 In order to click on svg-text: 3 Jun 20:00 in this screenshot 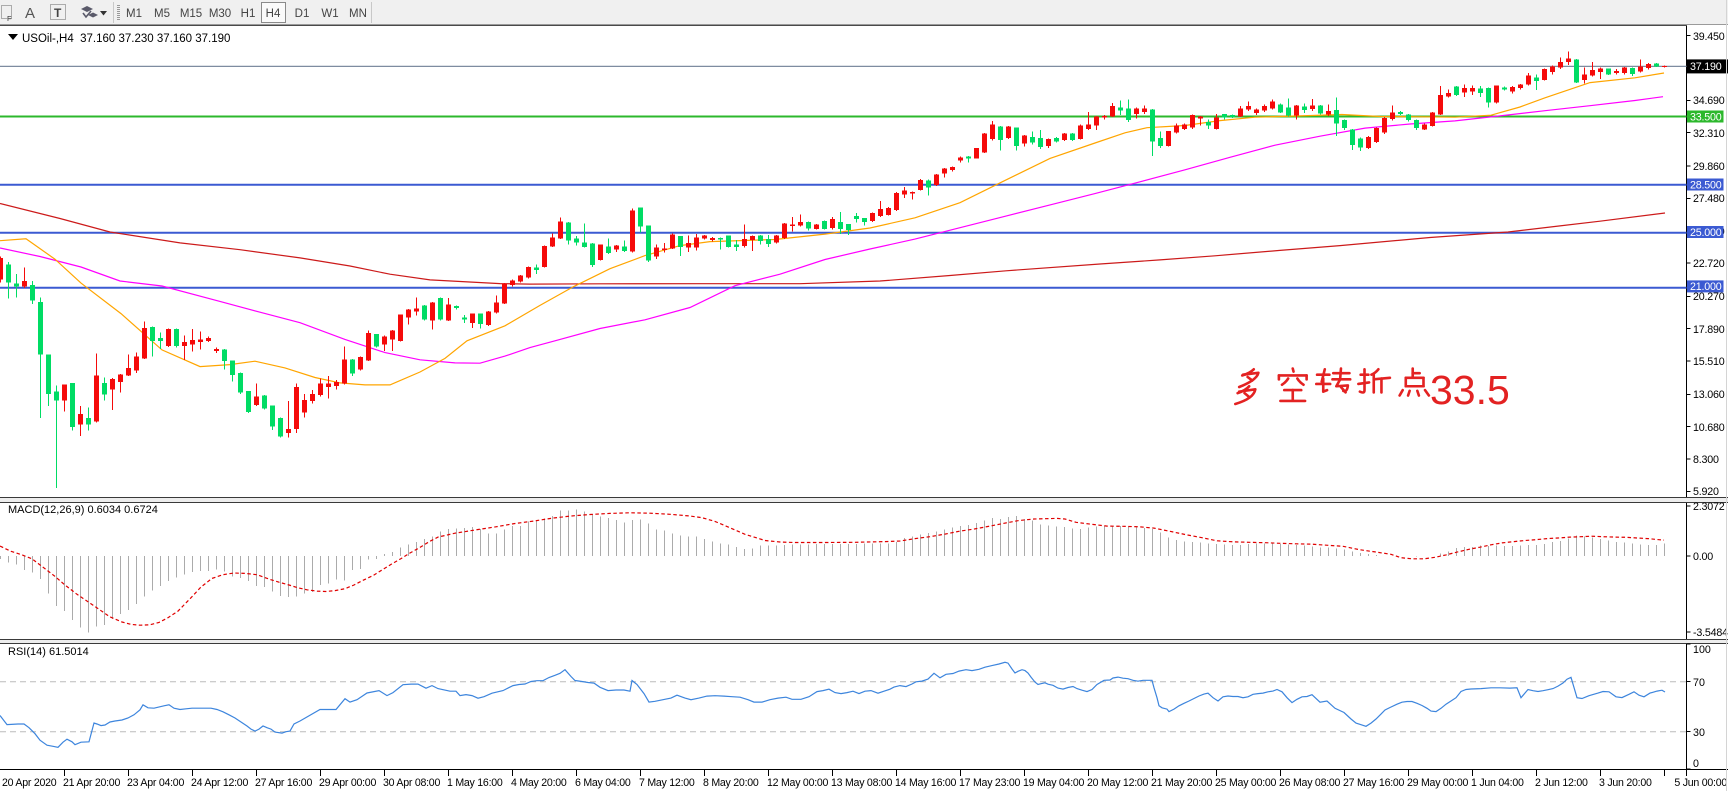, I will do `click(1625, 783)`.